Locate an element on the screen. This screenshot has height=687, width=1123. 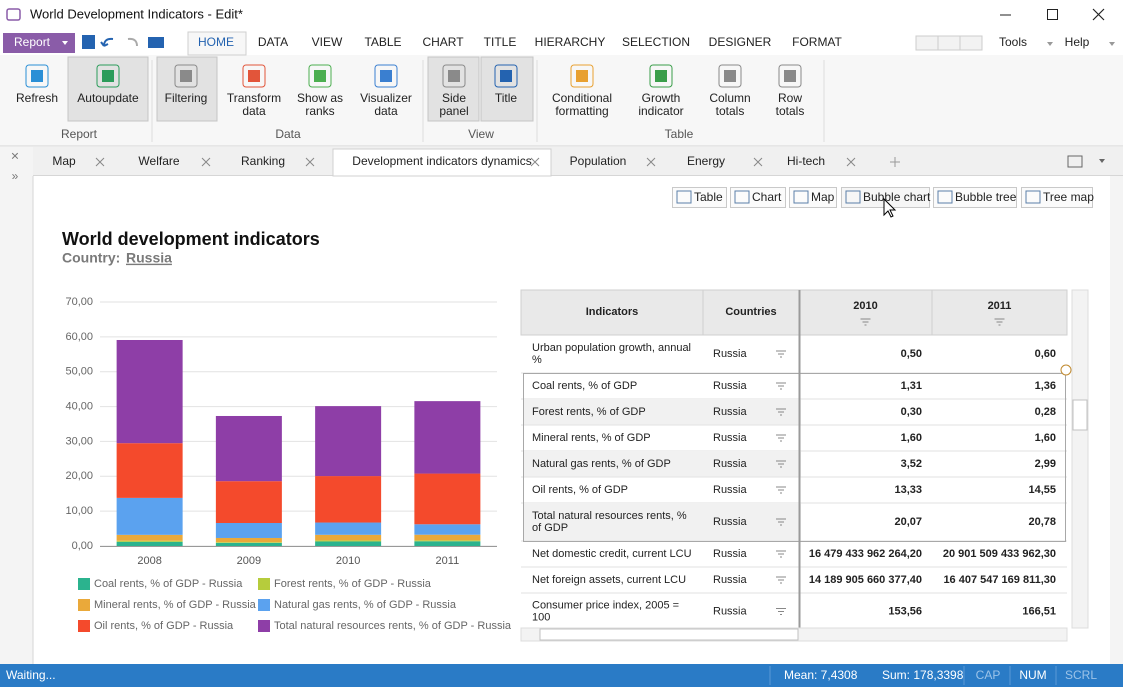
doc-tab: Hi-tech is located at coordinates (806, 161).